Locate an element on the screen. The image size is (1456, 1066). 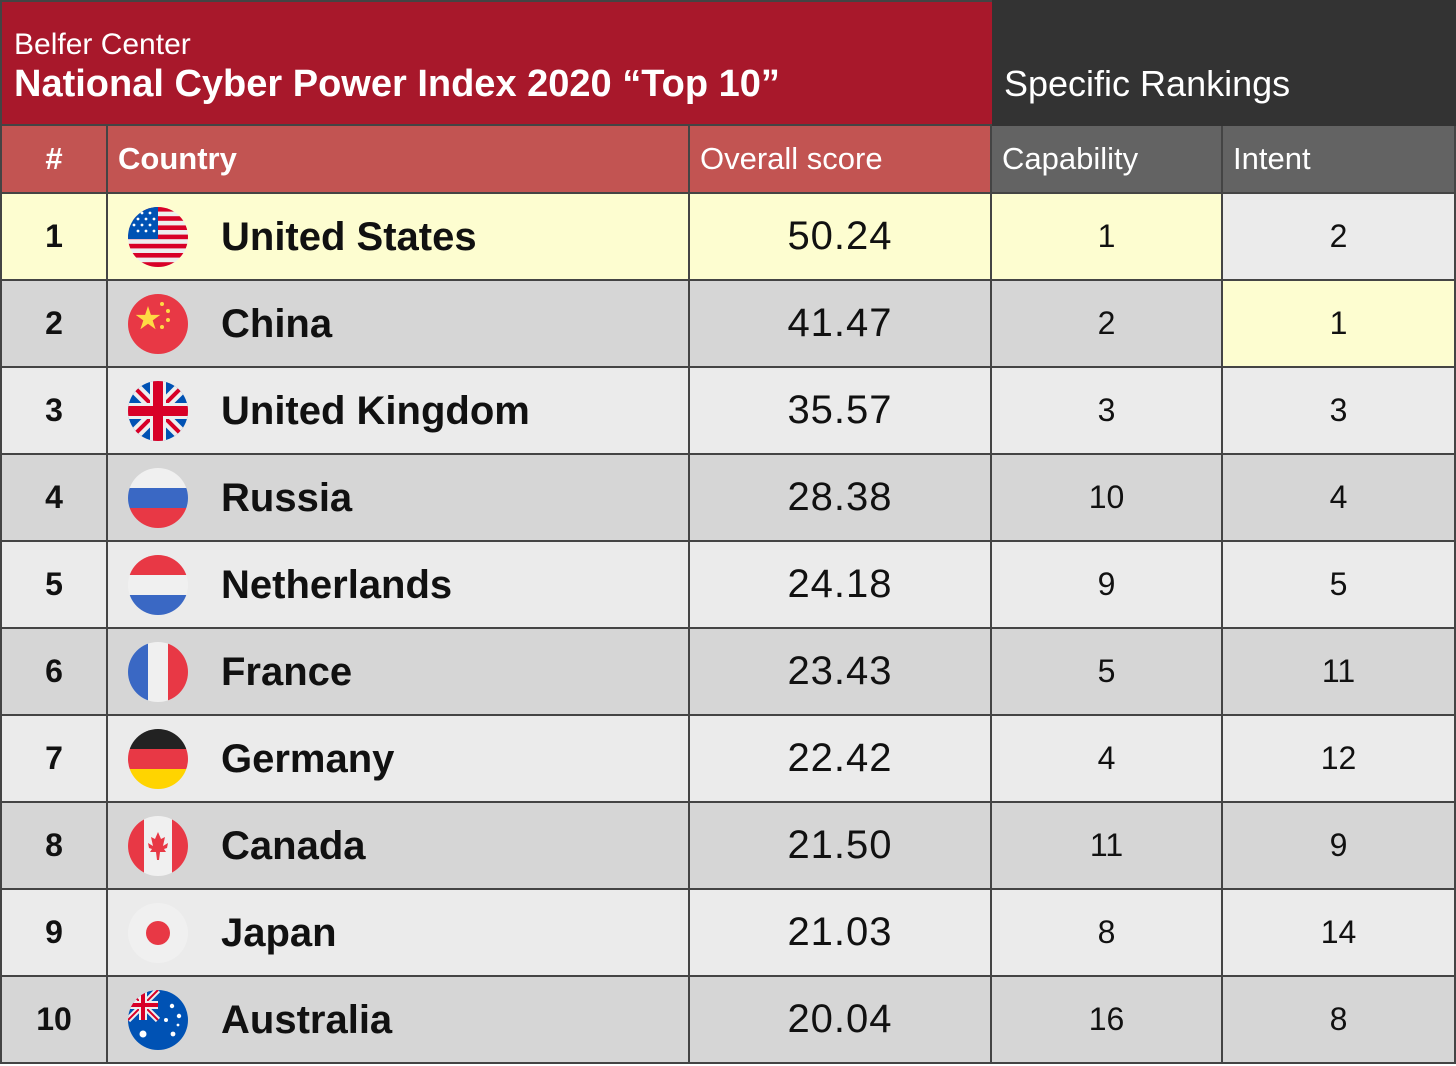
rank-cell: 7 is located at coordinates (54, 759).